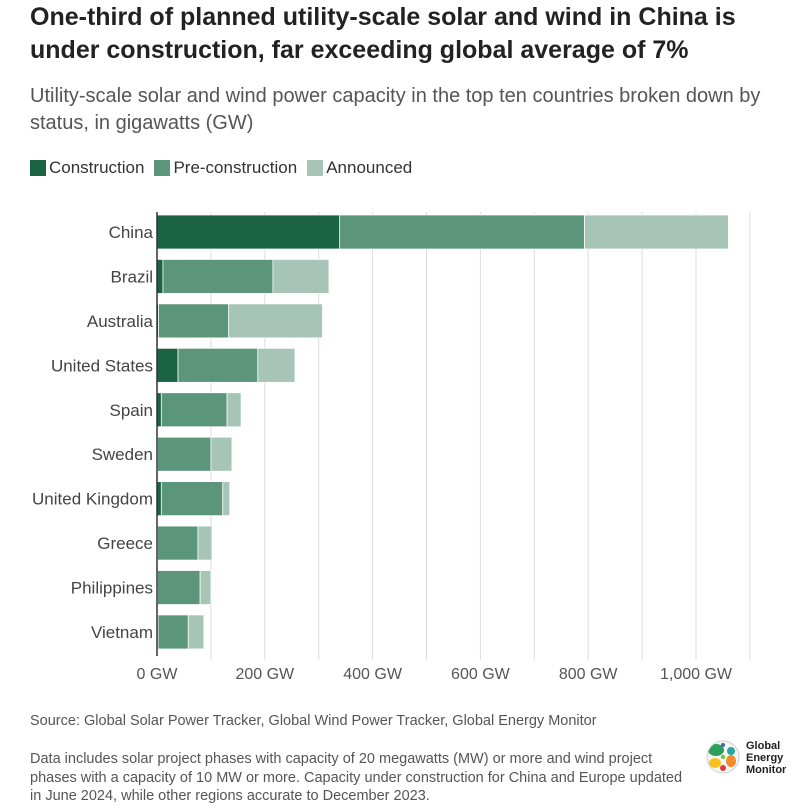 The image size is (810, 811). I want to click on bar-china-pre-construction, so click(462, 232).